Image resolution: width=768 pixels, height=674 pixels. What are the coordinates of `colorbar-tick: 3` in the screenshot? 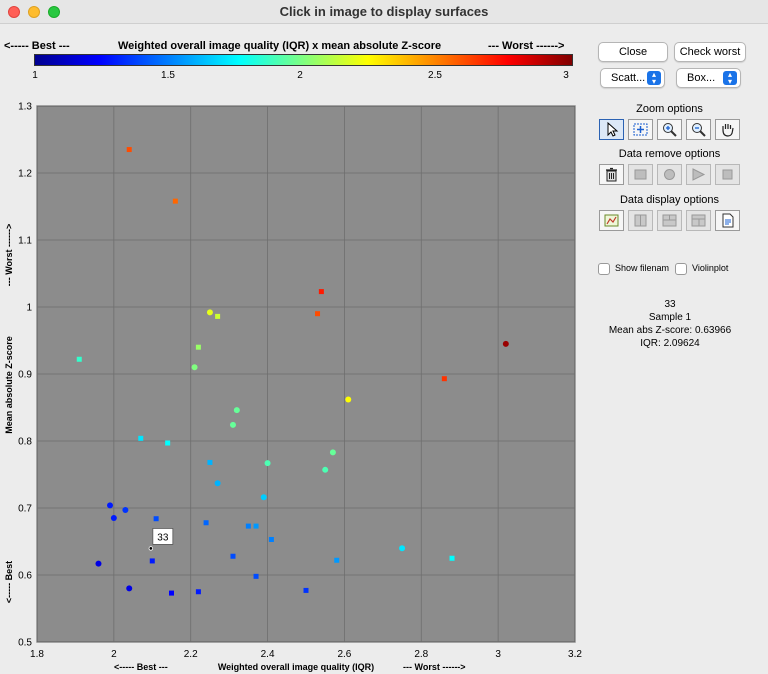 It's located at (566, 75).